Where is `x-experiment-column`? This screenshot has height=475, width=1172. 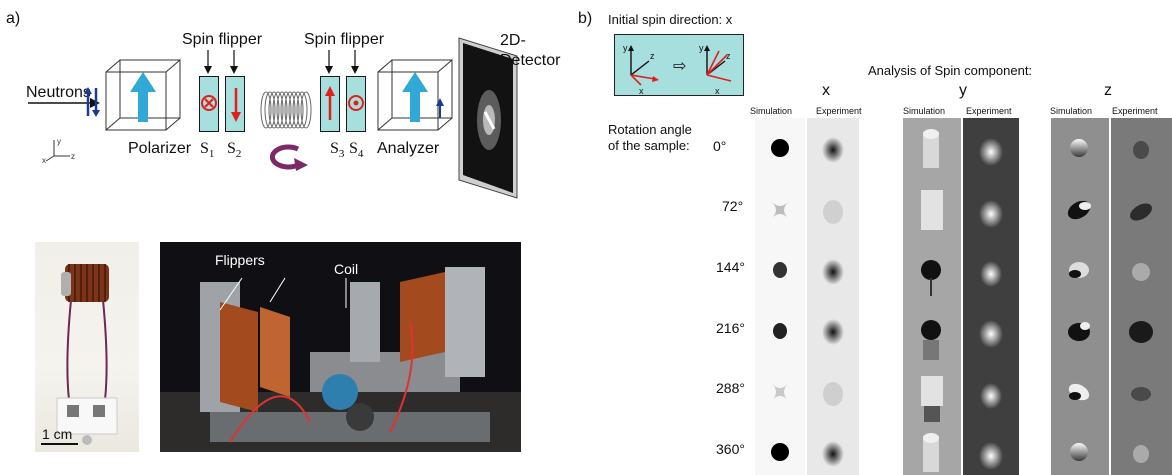 x-experiment-column is located at coordinates (833, 296).